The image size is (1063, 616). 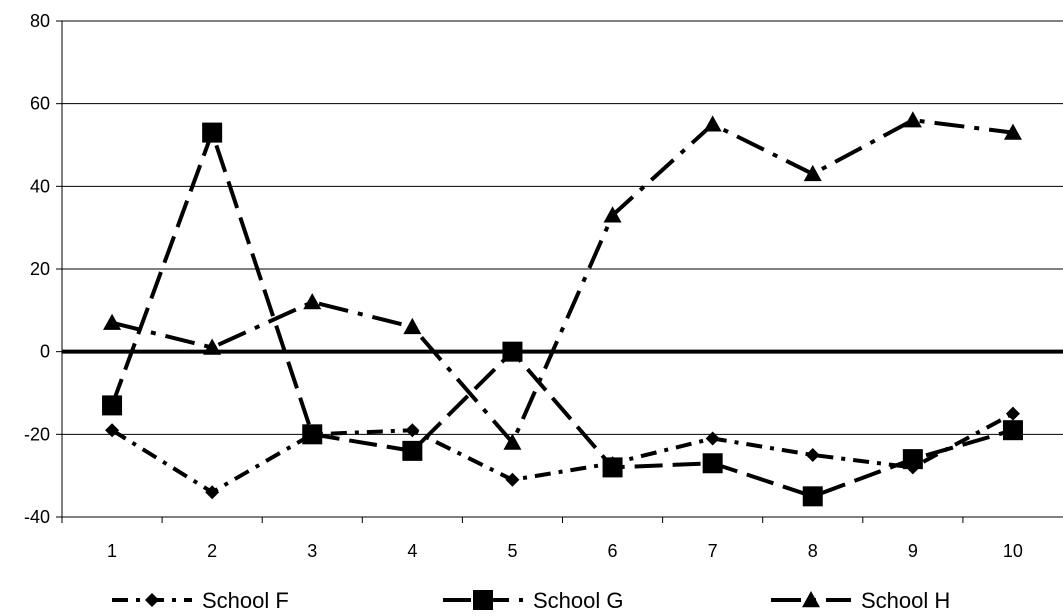 I want to click on y-tick-label: 20, so click(x=40, y=269).